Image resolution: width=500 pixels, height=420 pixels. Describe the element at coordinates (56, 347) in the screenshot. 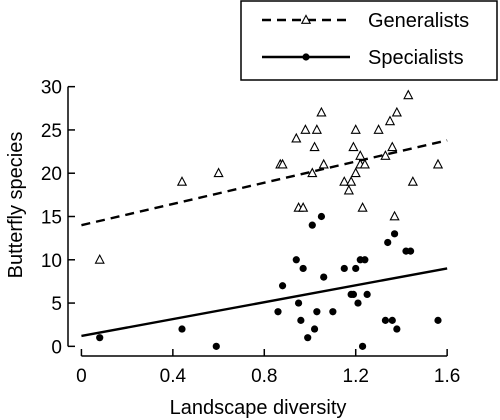

I see `y-tick-label: 0` at that location.